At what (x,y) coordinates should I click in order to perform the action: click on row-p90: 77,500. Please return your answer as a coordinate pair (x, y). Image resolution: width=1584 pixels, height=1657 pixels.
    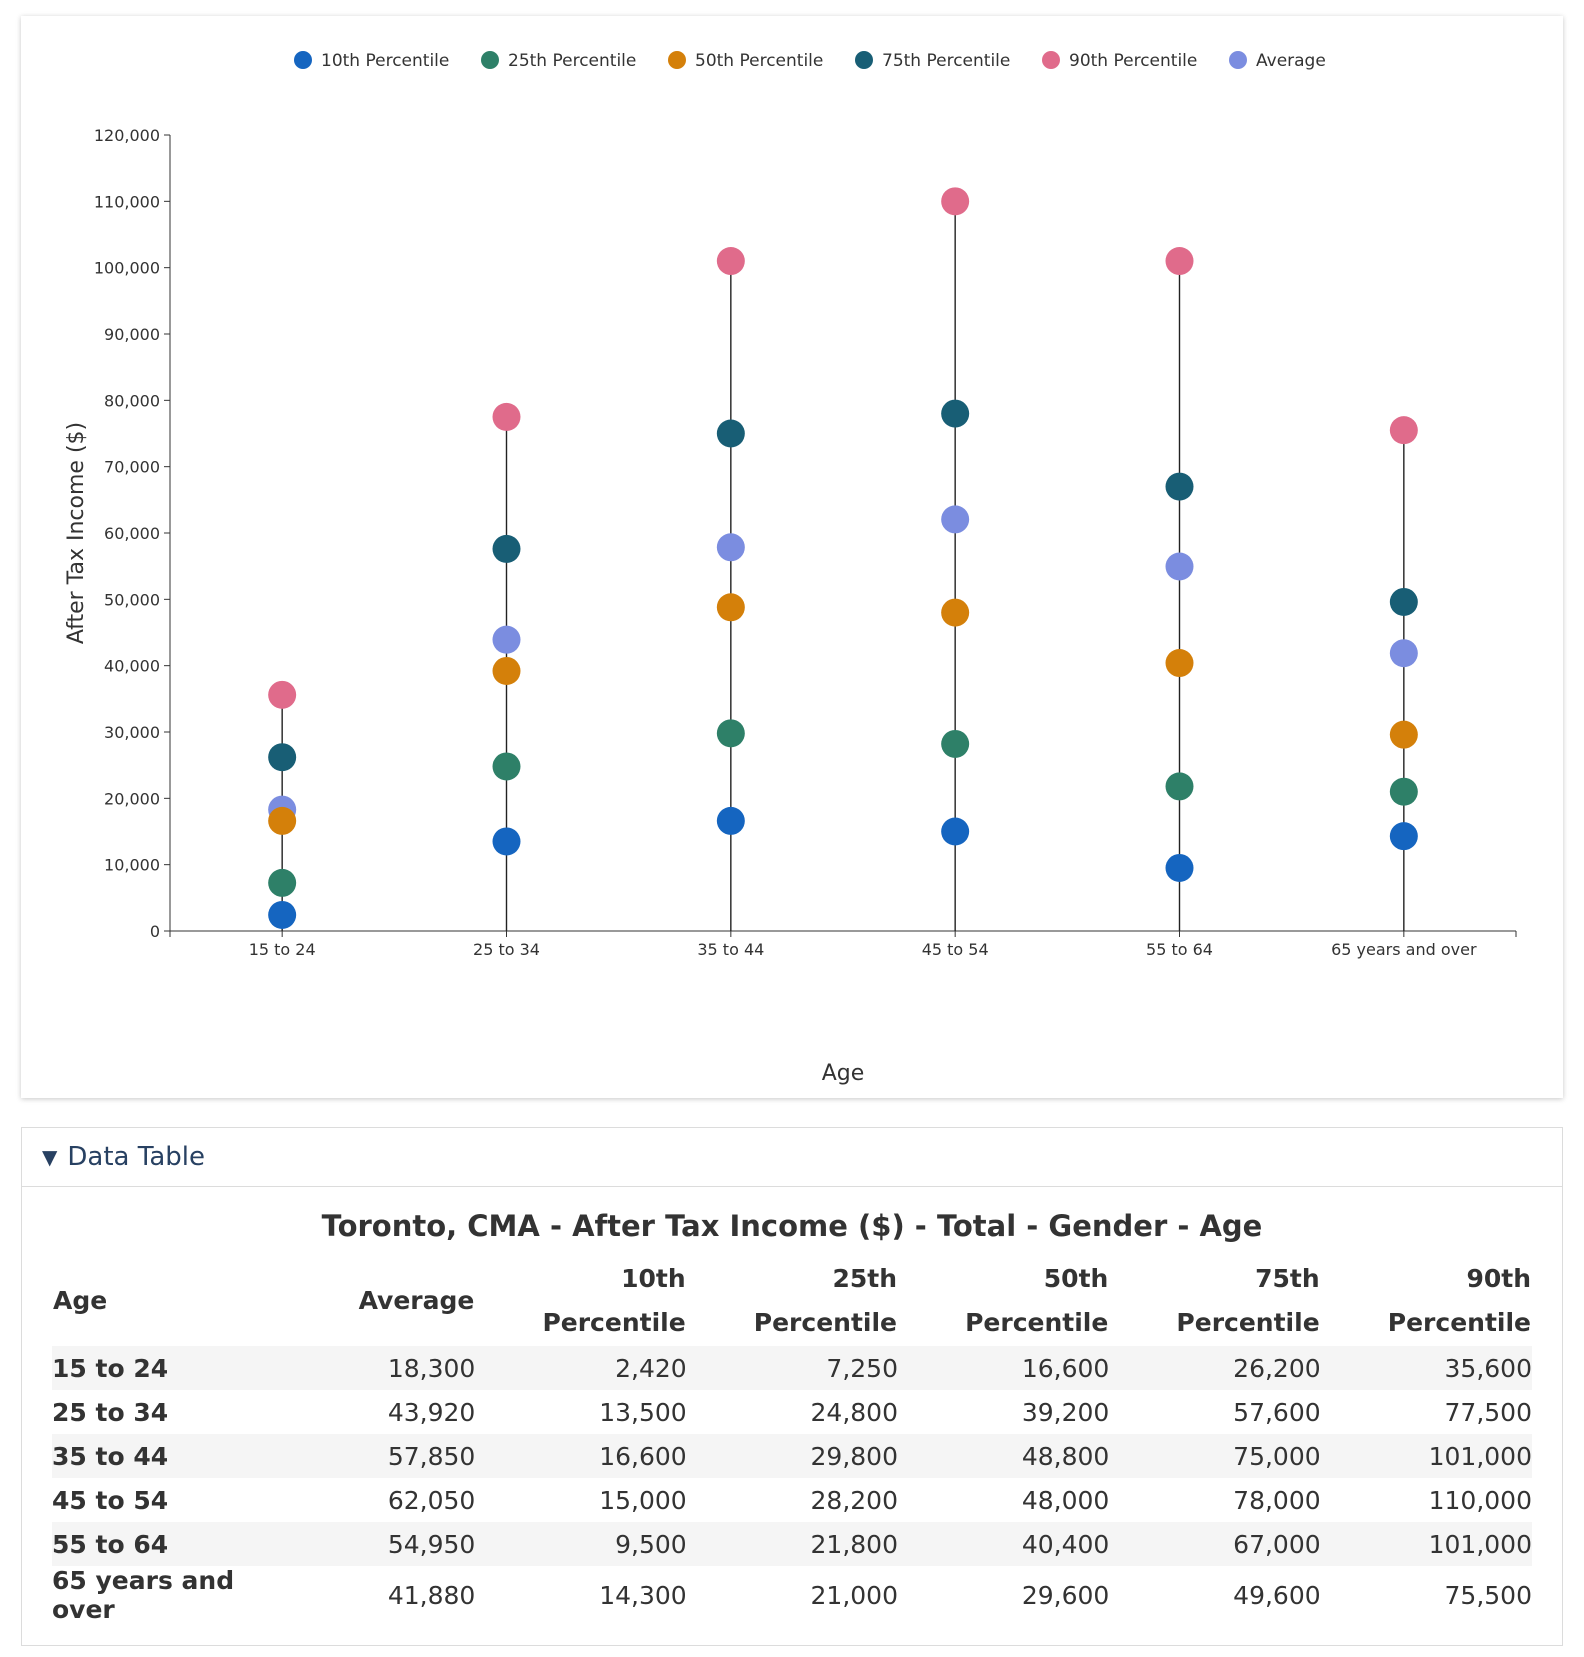
    Looking at the image, I should click on (1488, 1412).